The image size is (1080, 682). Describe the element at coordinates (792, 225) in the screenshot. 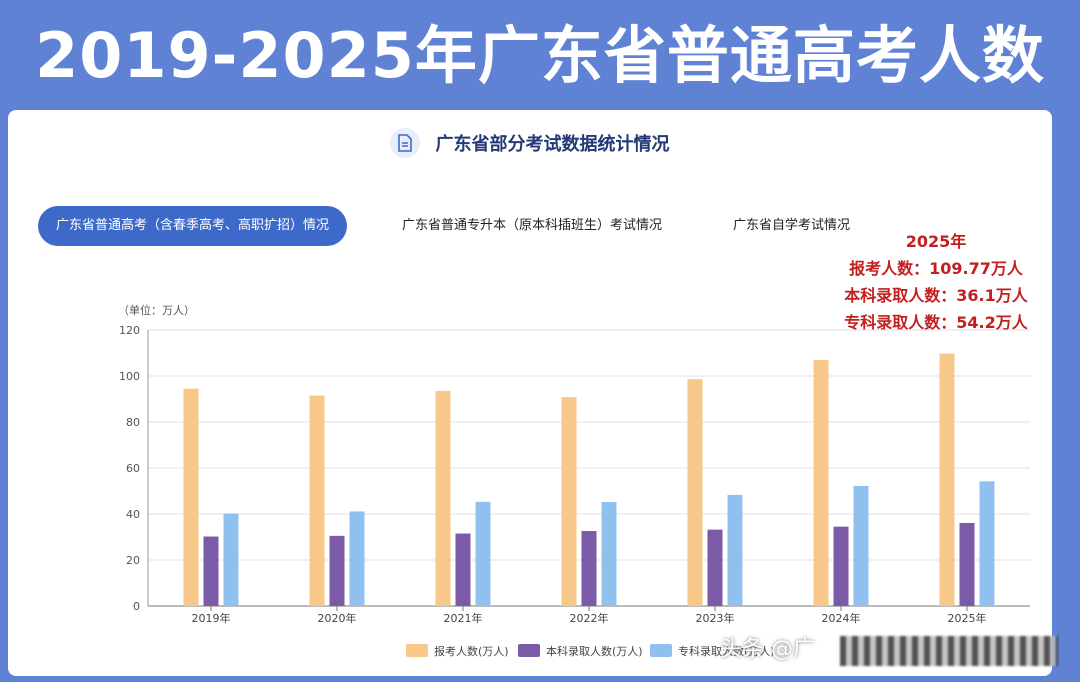

I see `tab-self-study-exam: 广东省自学考试情况` at that location.